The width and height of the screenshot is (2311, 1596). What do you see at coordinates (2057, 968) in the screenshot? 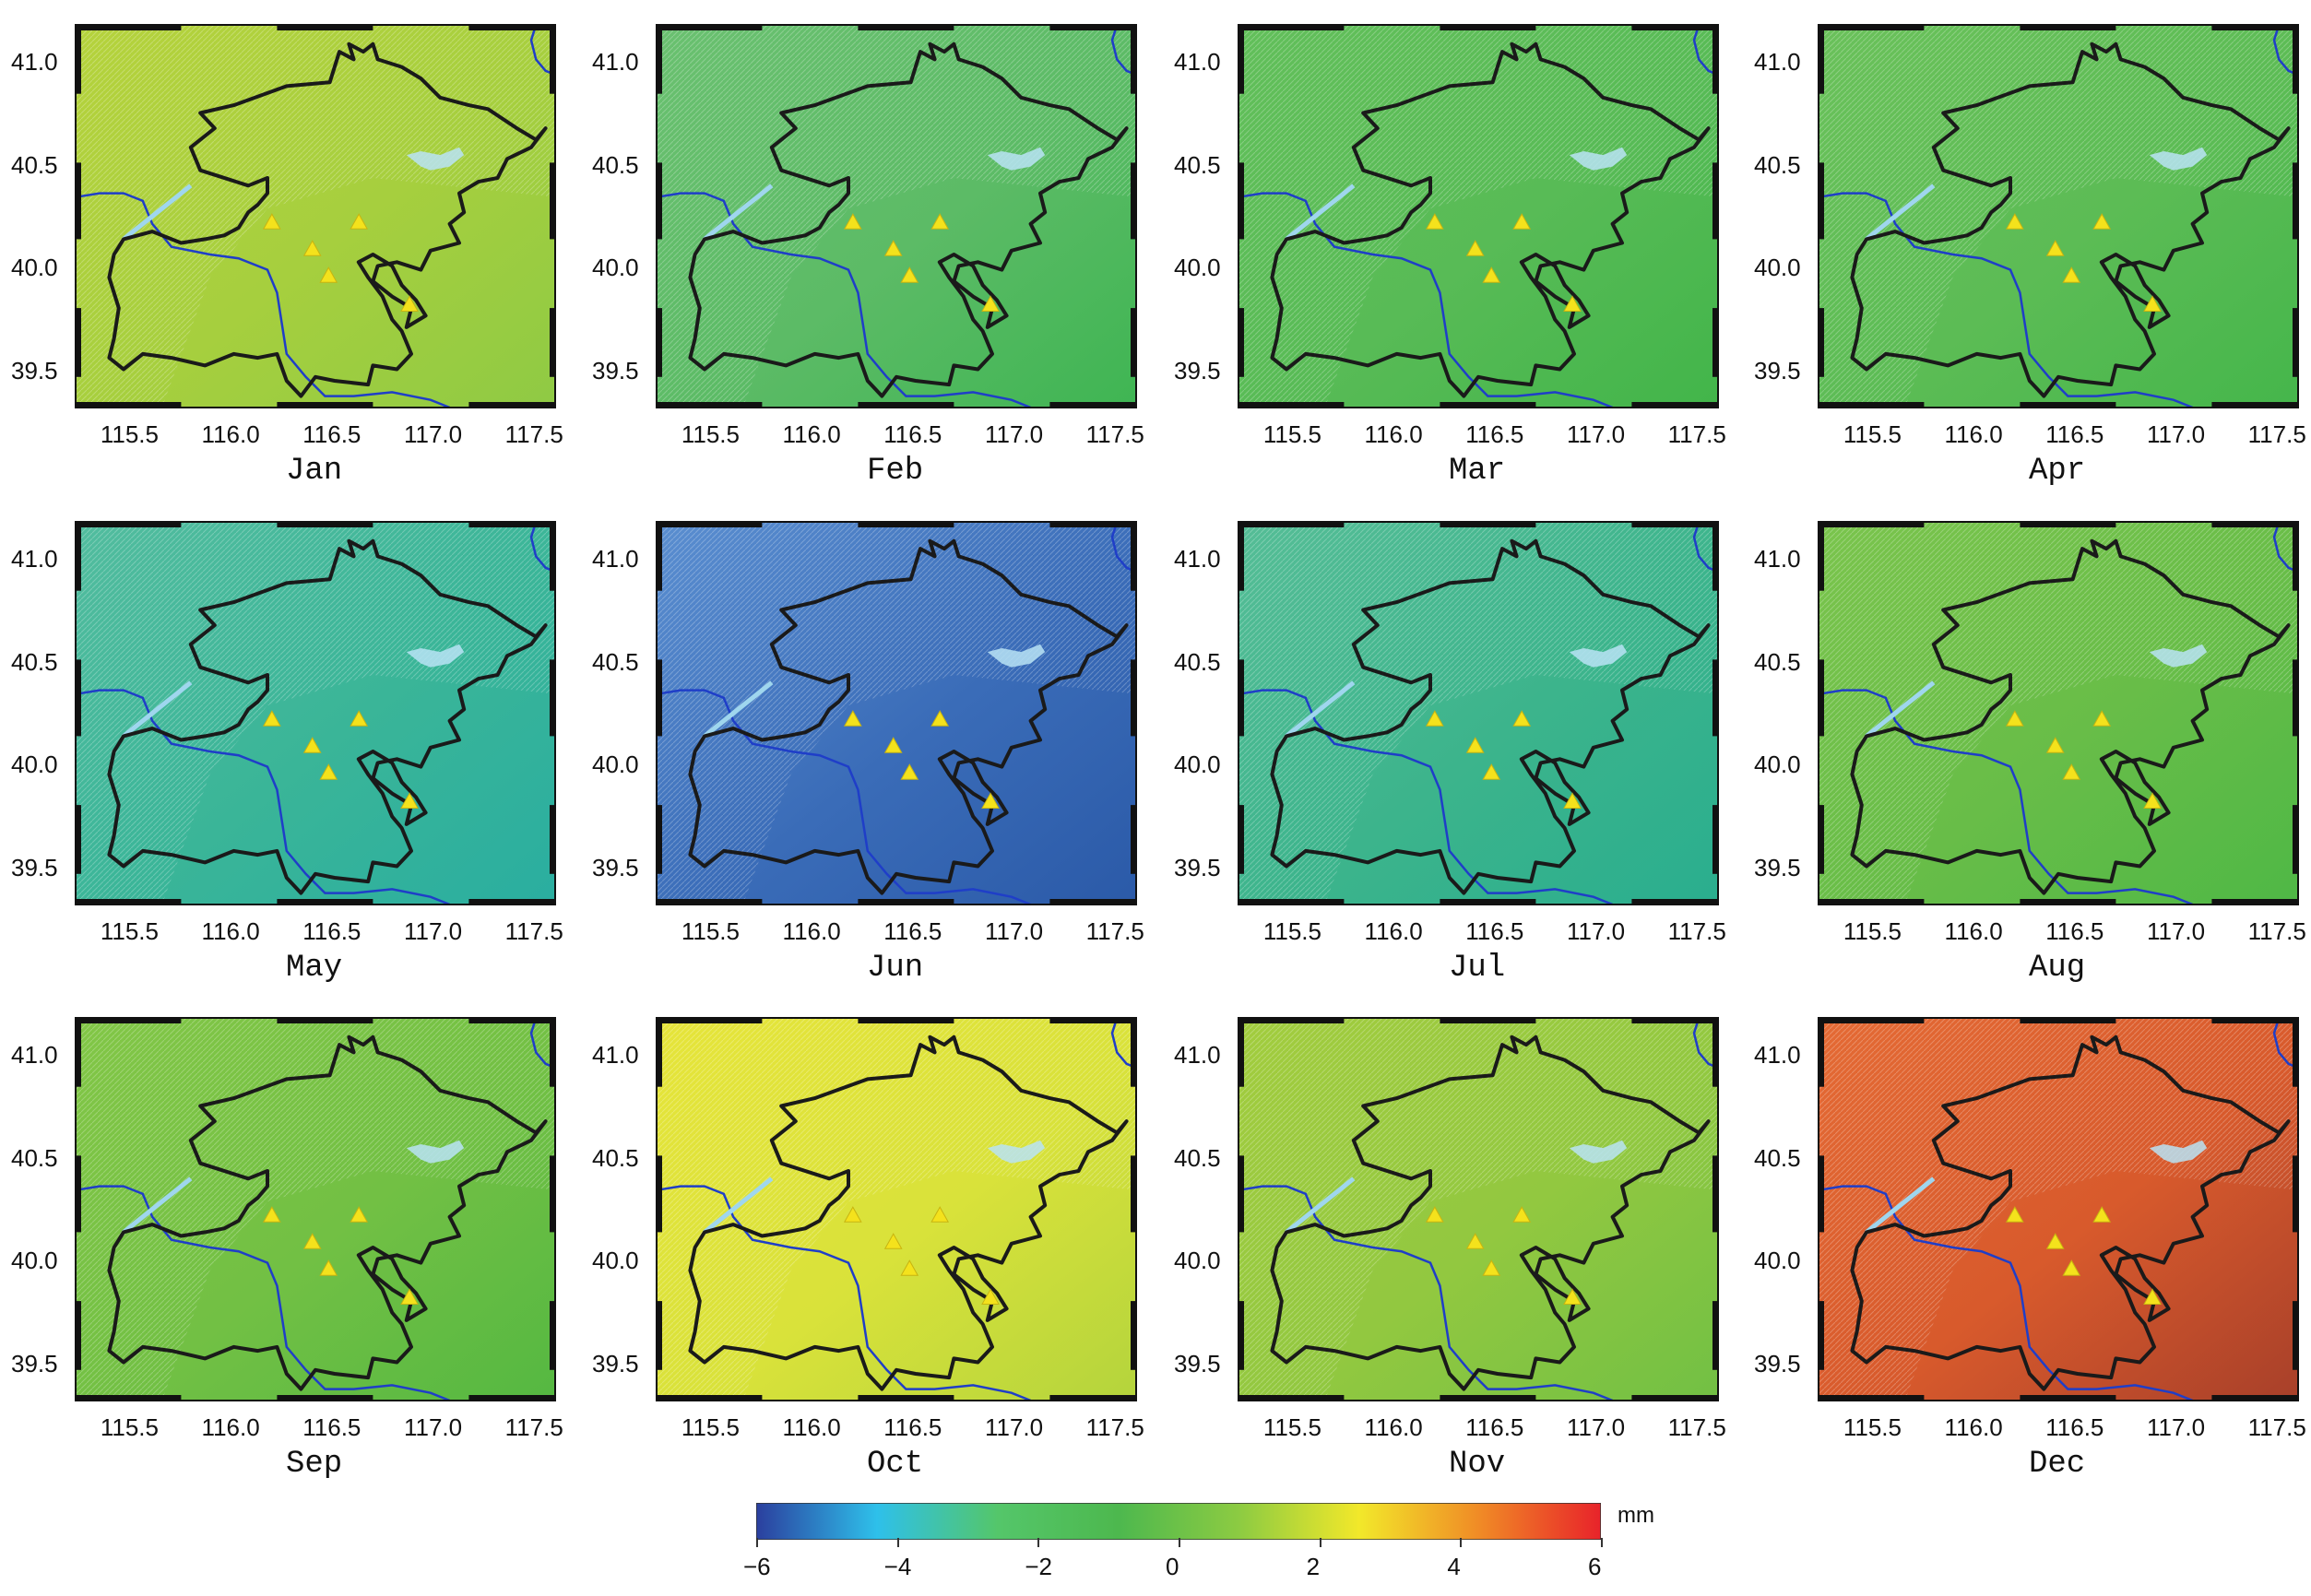
I see `month-label: Aug` at bounding box center [2057, 968].